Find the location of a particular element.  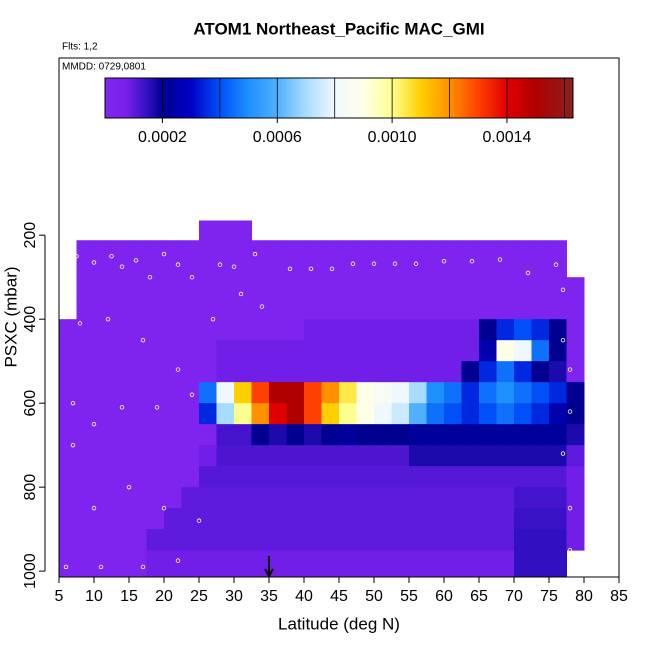

x-tick-label: 40 is located at coordinates (304, 596).